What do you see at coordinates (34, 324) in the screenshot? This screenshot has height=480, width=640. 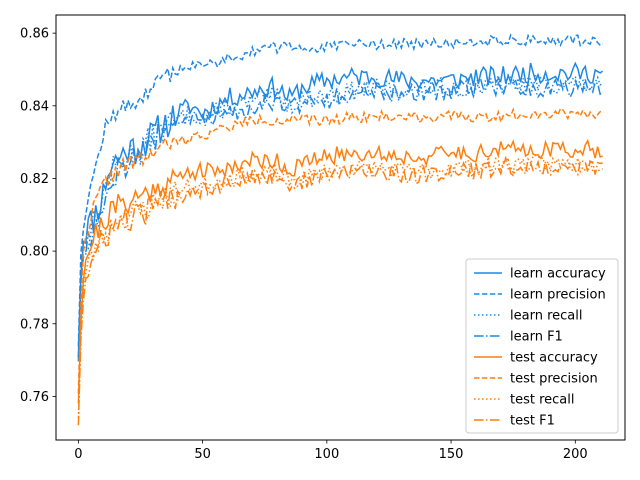 I see `y-tick-label: 0.78` at bounding box center [34, 324].